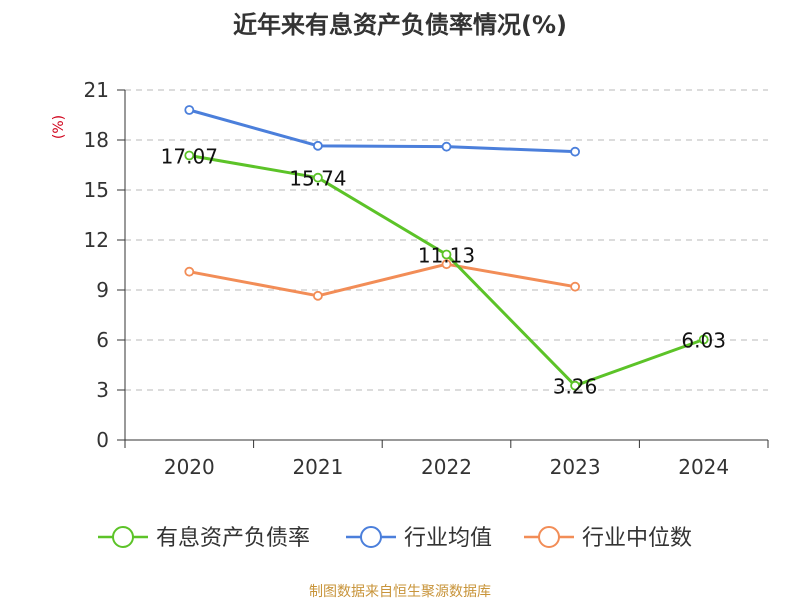 This screenshot has width=800, height=600. What do you see at coordinates (102, 440) in the screenshot?
I see `y-tick-label: 0` at bounding box center [102, 440].